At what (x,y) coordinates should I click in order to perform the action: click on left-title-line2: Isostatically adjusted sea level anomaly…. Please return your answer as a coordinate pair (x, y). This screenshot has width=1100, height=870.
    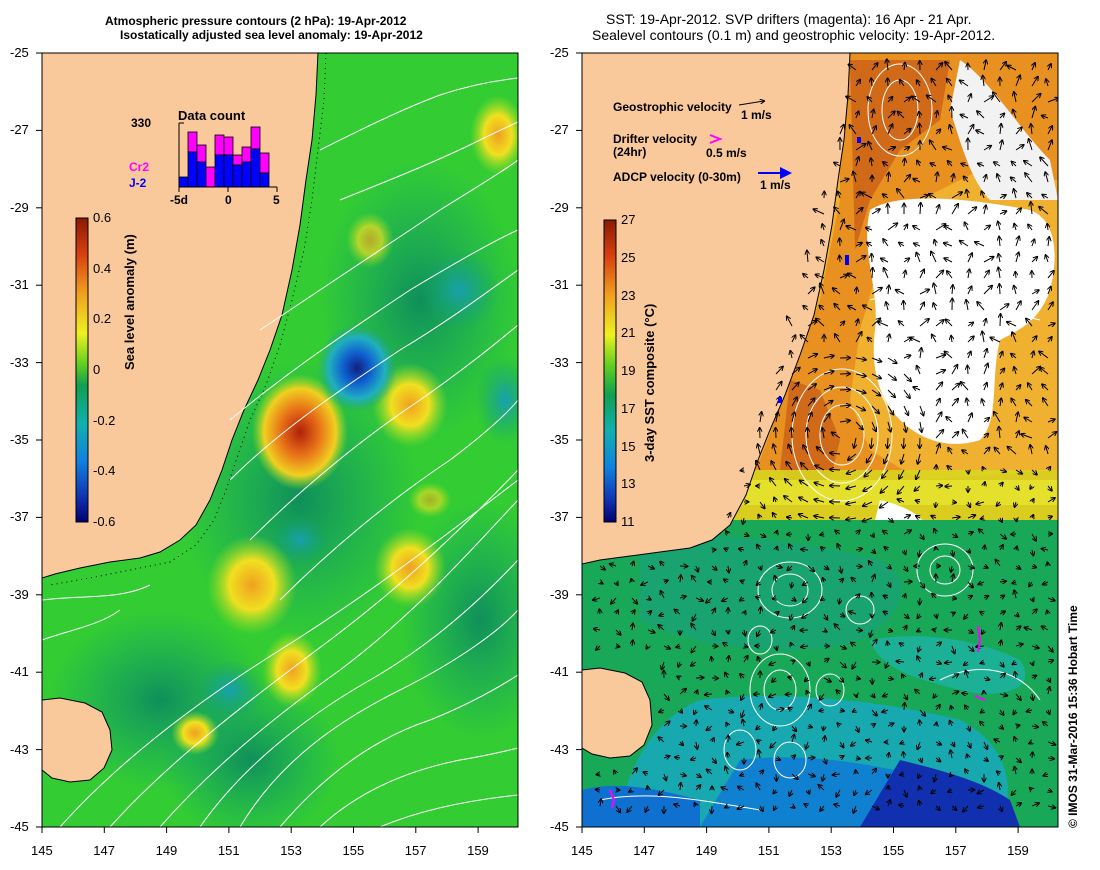
    Looking at the image, I should click on (271, 35).